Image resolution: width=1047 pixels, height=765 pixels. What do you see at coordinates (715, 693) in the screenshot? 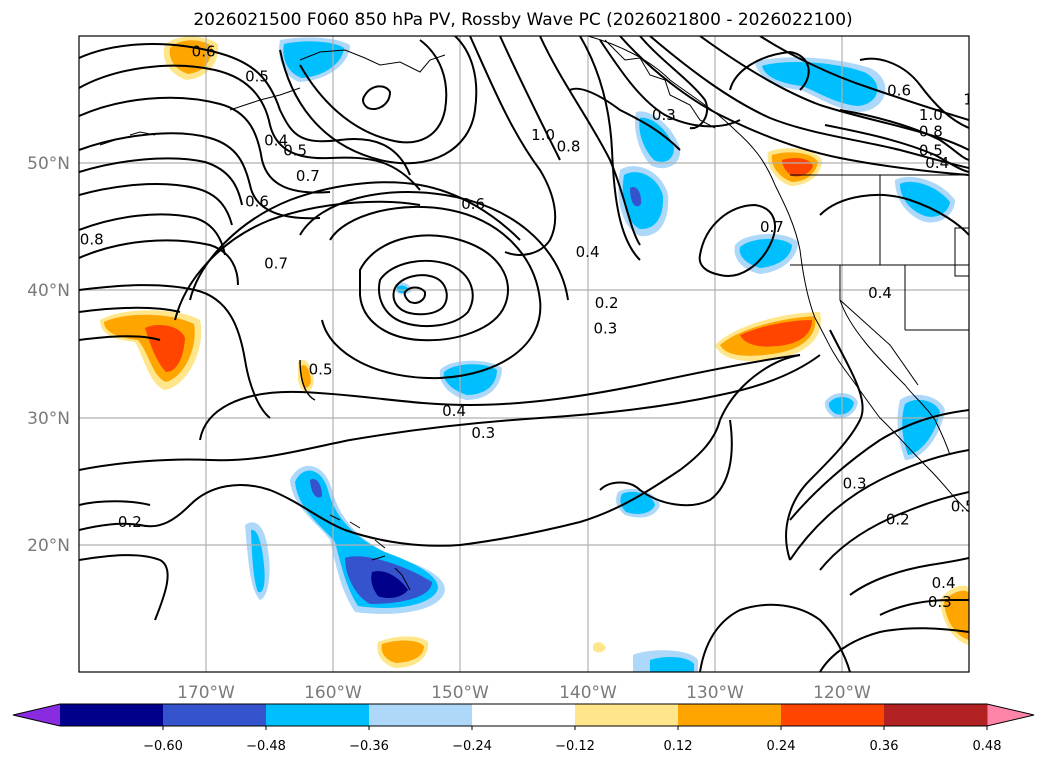
I see `lon-tick-label: 130°W` at bounding box center [715, 693].